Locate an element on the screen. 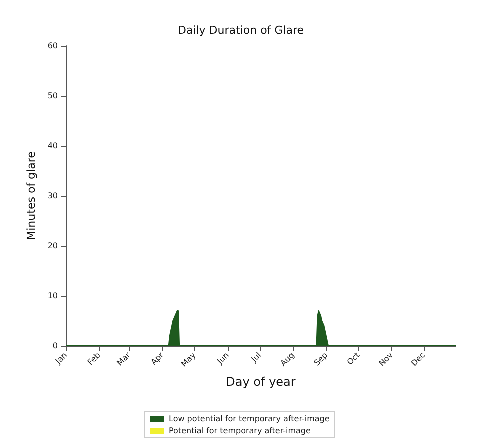  y-tick-label: 0 is located at coordinates (55, 346).